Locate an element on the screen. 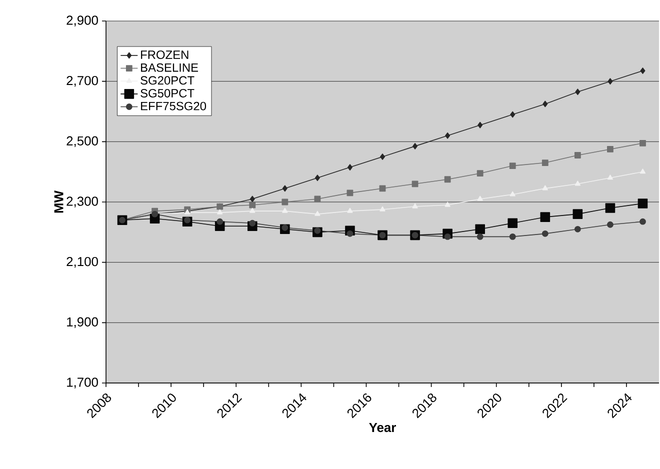 The image size is (660, 469). legend-label: SG50PCT is located at coordinates (167, 93).